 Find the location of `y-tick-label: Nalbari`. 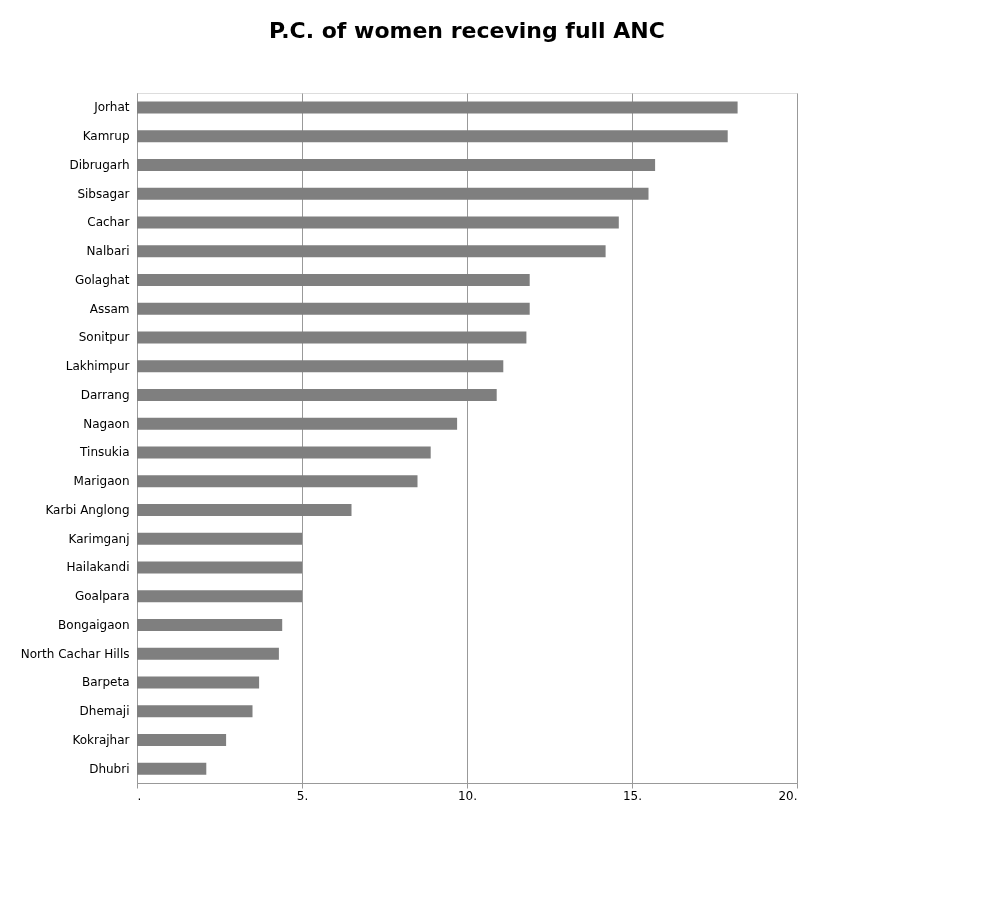

y-tick-label: Nalbari is located at coordinates (108, 251).